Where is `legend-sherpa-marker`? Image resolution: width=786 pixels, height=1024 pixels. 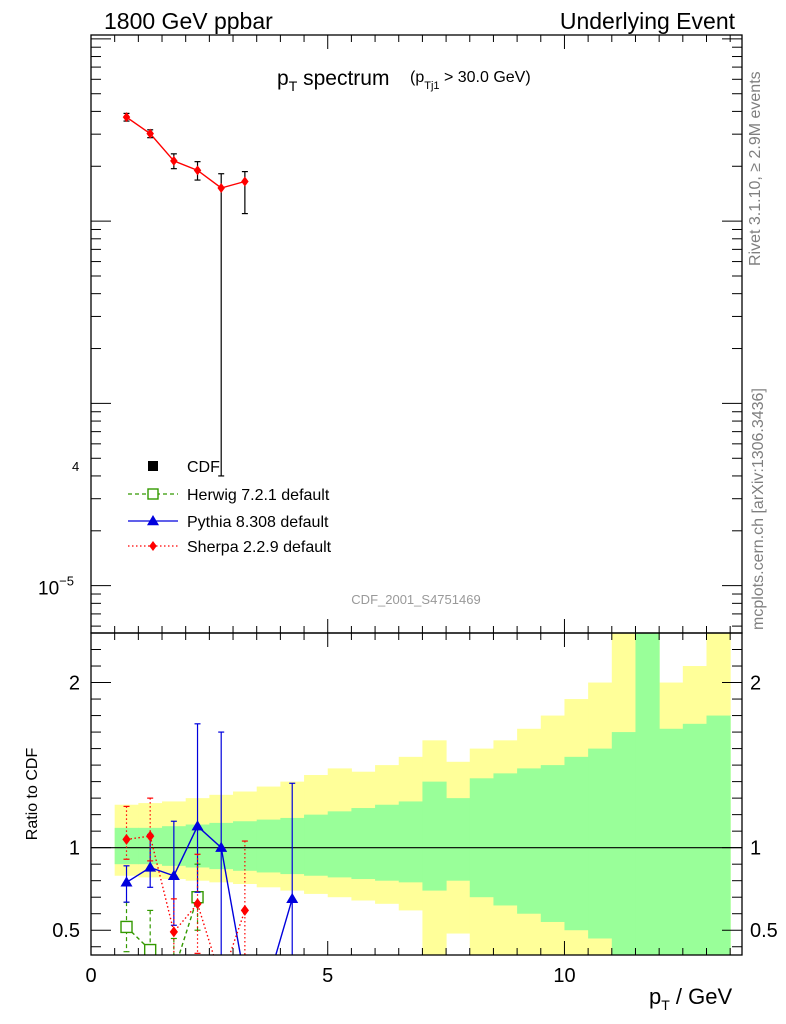
legend-sherpa-marker is located at coordinates (153, 546).